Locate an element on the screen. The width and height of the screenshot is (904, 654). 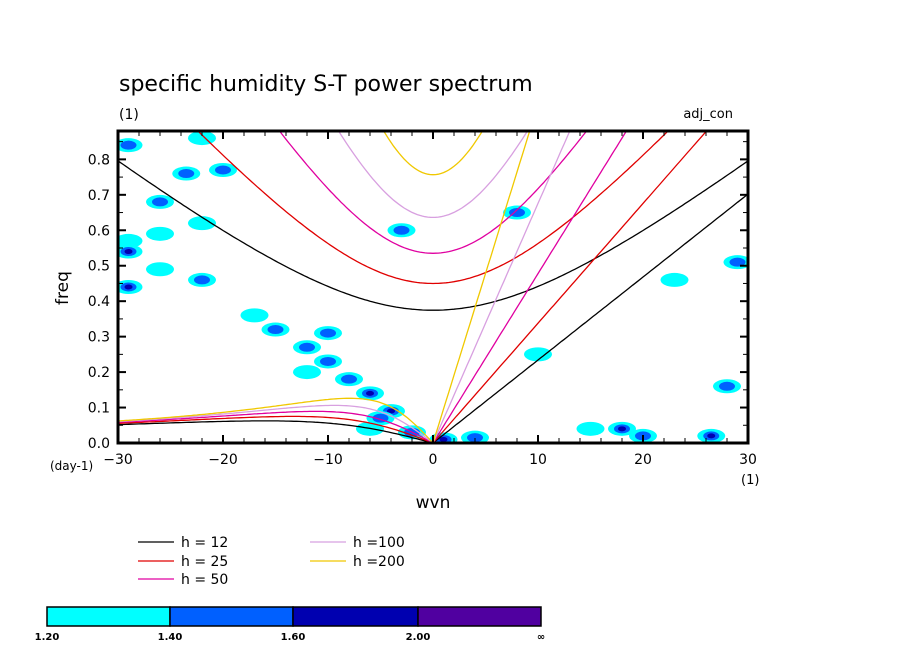
y-tick-label: 0.0 is located at coordinates (99, 444).